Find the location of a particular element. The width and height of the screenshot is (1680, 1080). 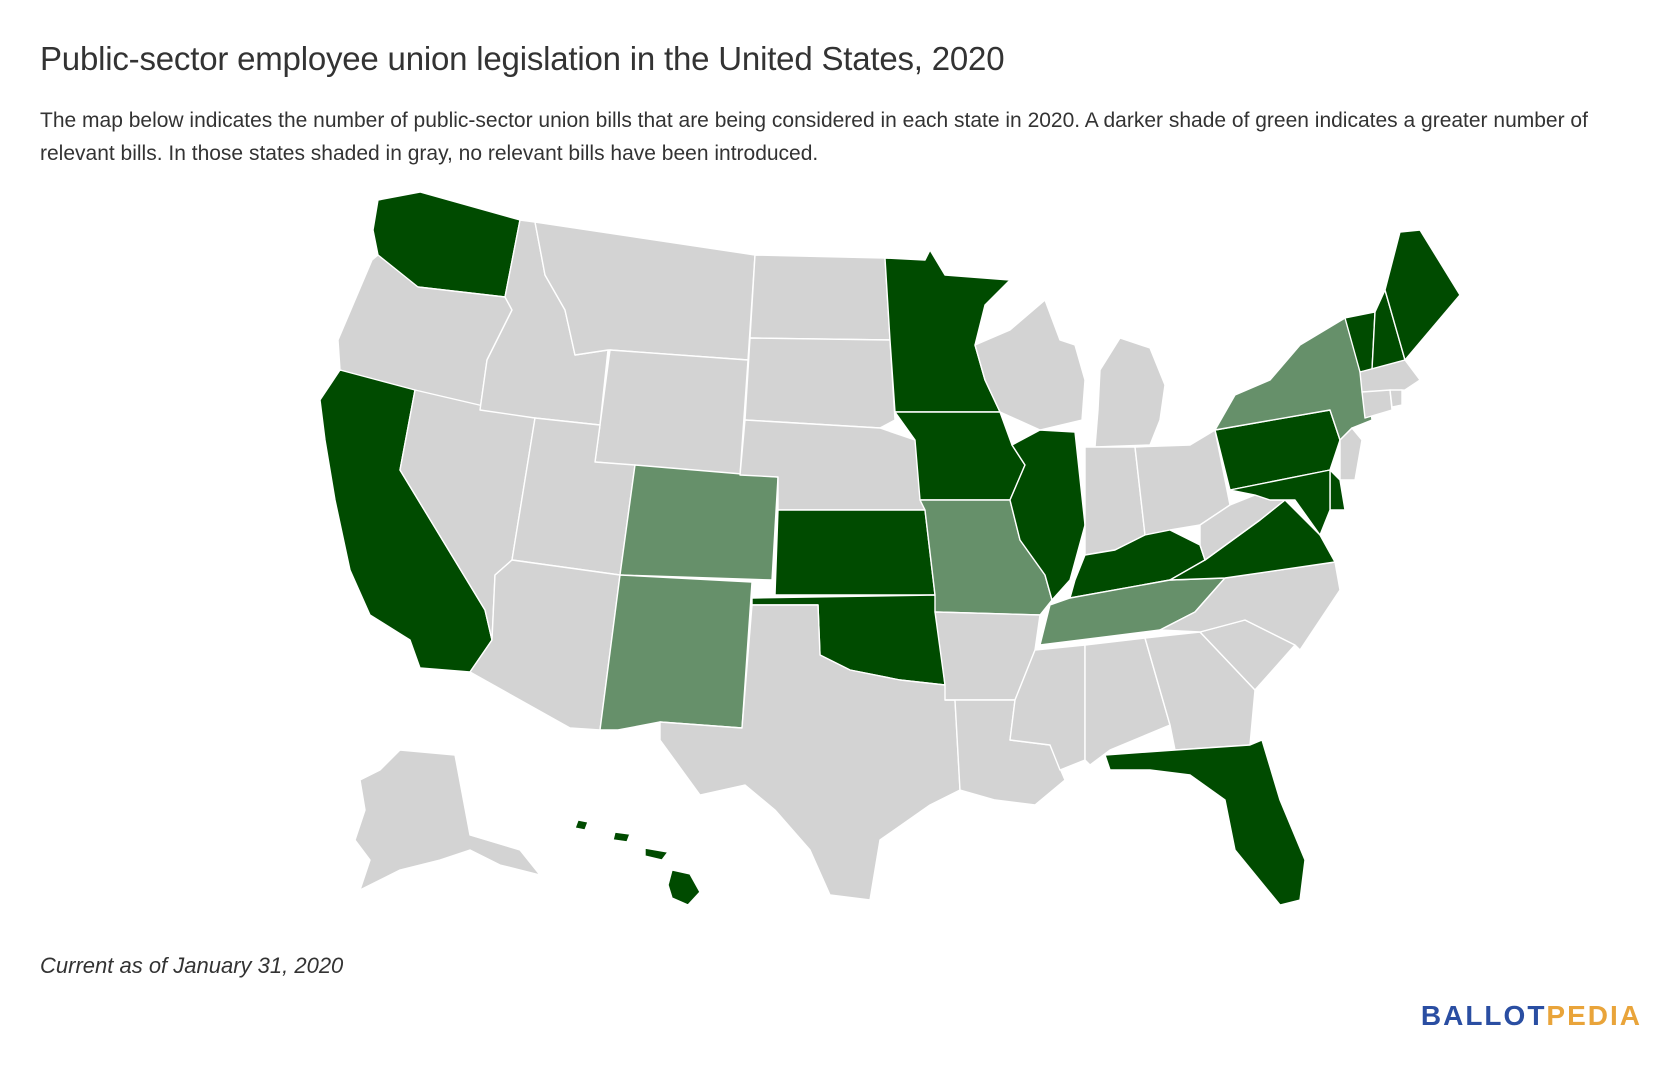

state-hi is located at coordinates (637, 862).